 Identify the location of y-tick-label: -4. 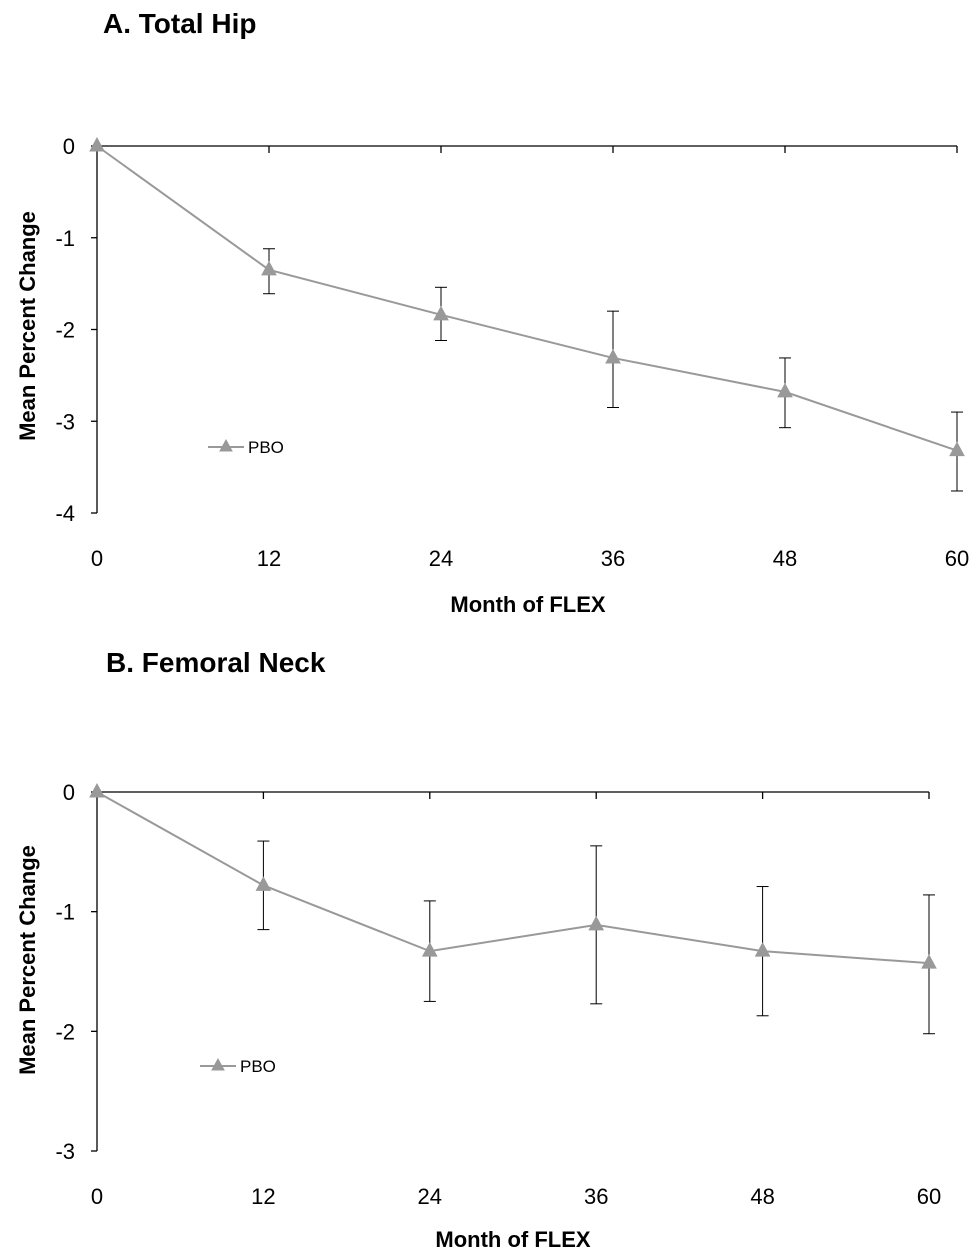
(65, 513).